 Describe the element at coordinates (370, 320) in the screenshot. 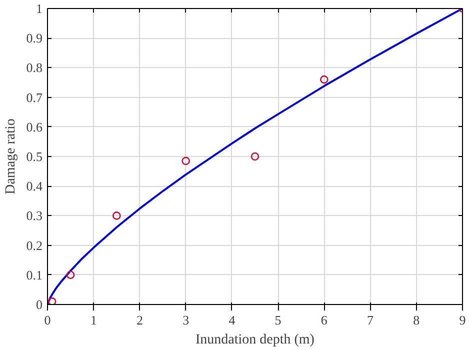

I see `x-tick-label: 7` at that location.